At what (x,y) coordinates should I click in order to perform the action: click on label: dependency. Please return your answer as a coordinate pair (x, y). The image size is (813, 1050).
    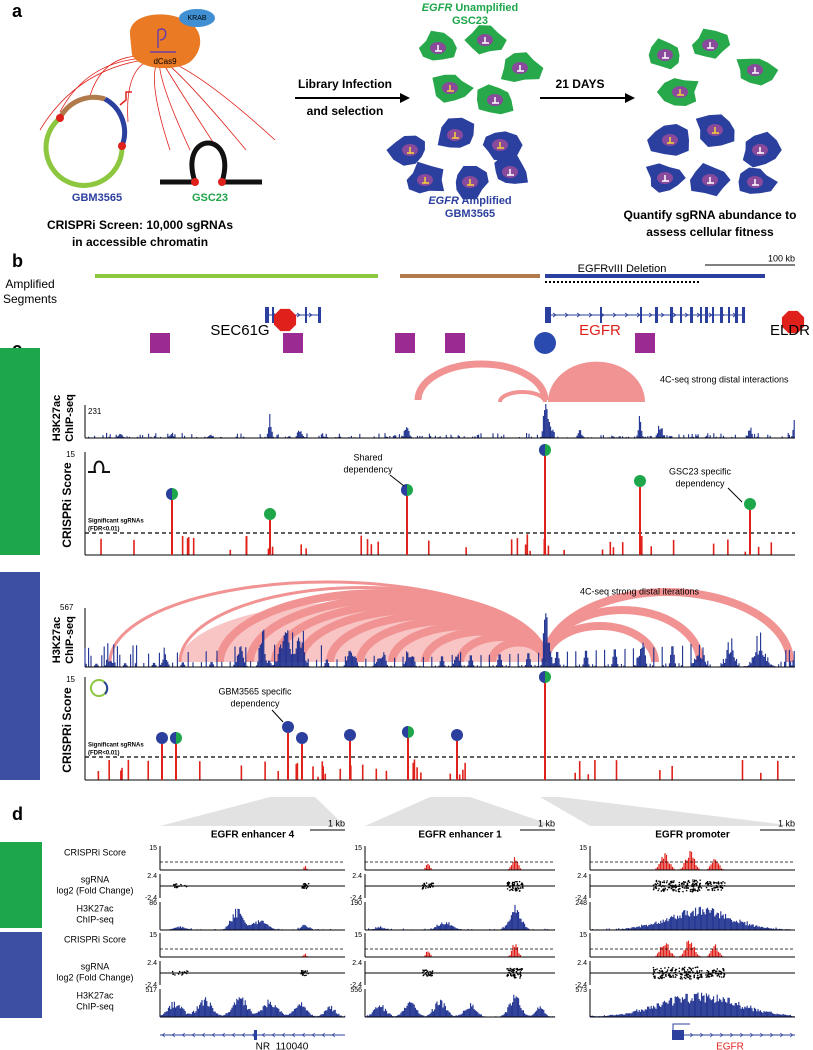
    Looking at the image, I should click on (255, 703).